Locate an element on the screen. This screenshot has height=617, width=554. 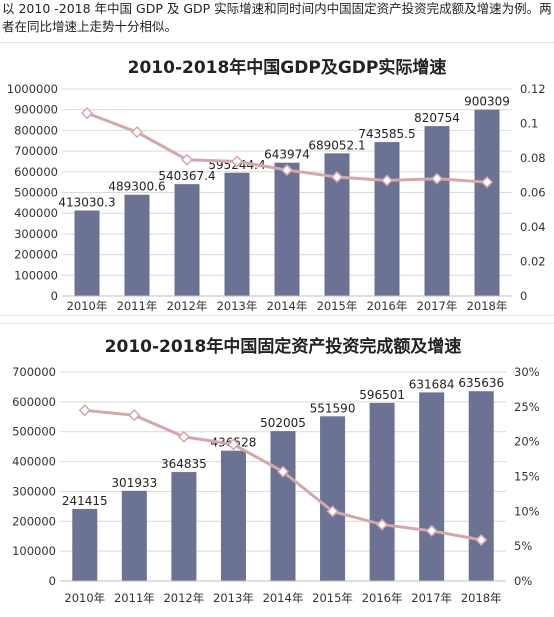
y-tick-label: 100000 is located at coordinates (36, 275).